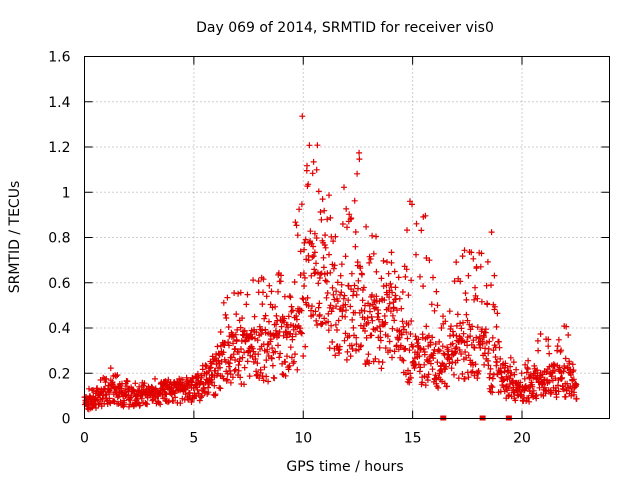 Image resolution: width=640 pixels, height=480 pixels. Describe the element at coordinates (59, 148) in the screenshot. I see `y-tick-label: 1.2` at that location.